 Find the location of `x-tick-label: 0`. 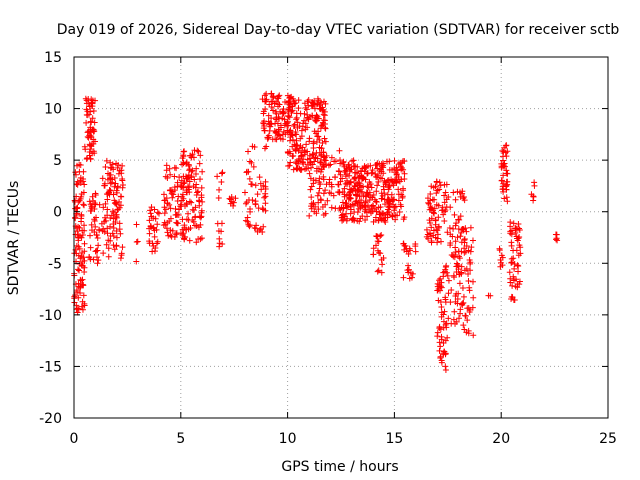

x-tick-label: 0 is located at coordinates (74, 439).